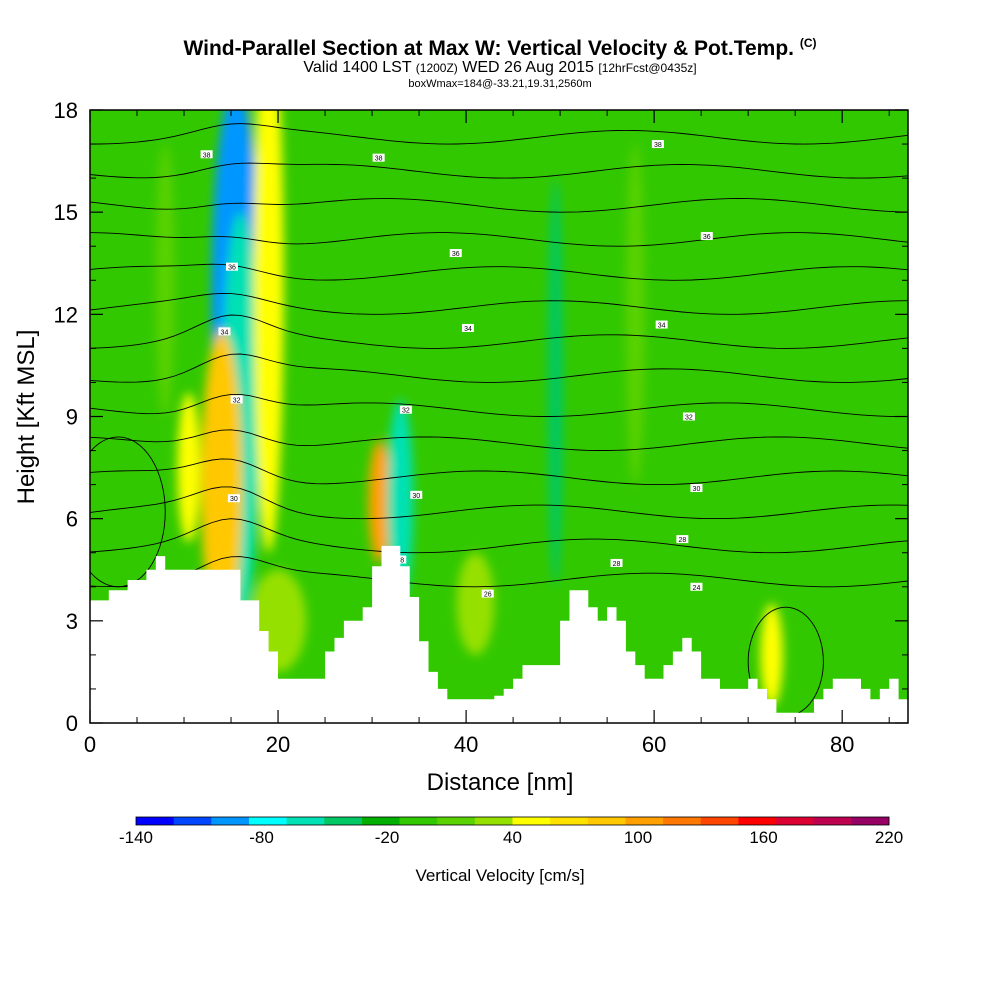  Describe the element at coordinates (66, 212) in the screenshot. I see `y-tick-label: 15` at that location.